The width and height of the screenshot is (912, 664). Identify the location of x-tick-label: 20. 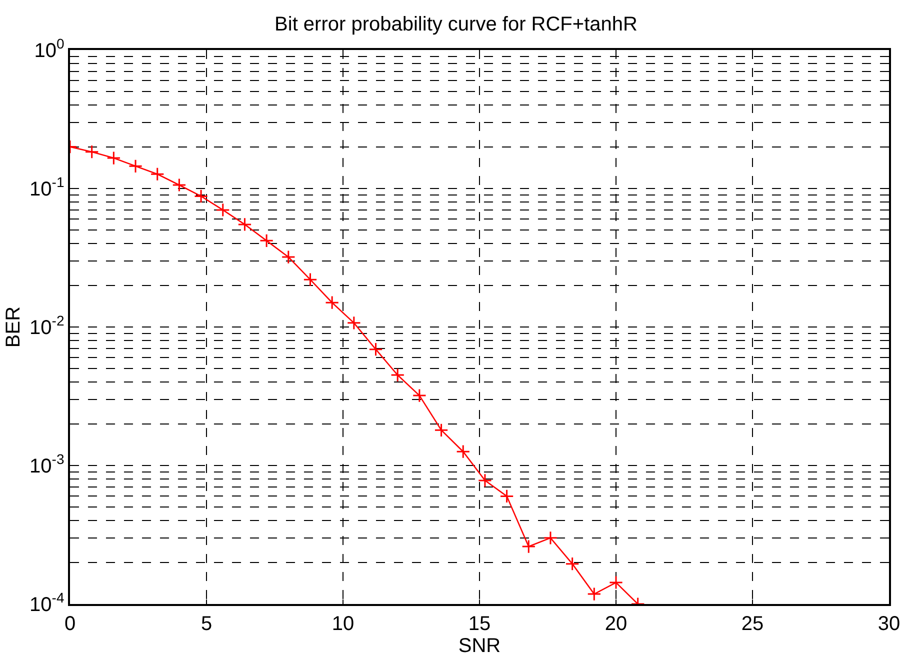
(616, 623).